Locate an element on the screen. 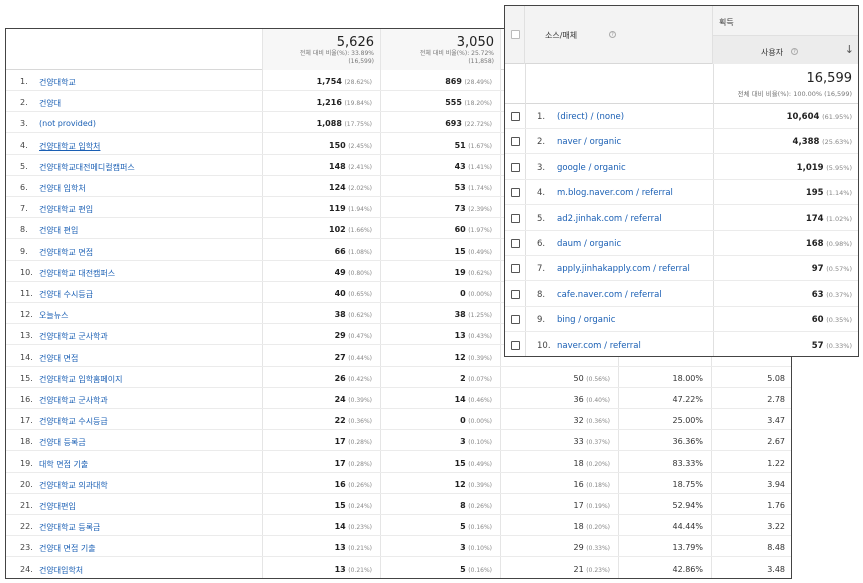 The image size is (863, 583). keyword-link: 대학 면접 기출 is located at coordinates (64, 464).